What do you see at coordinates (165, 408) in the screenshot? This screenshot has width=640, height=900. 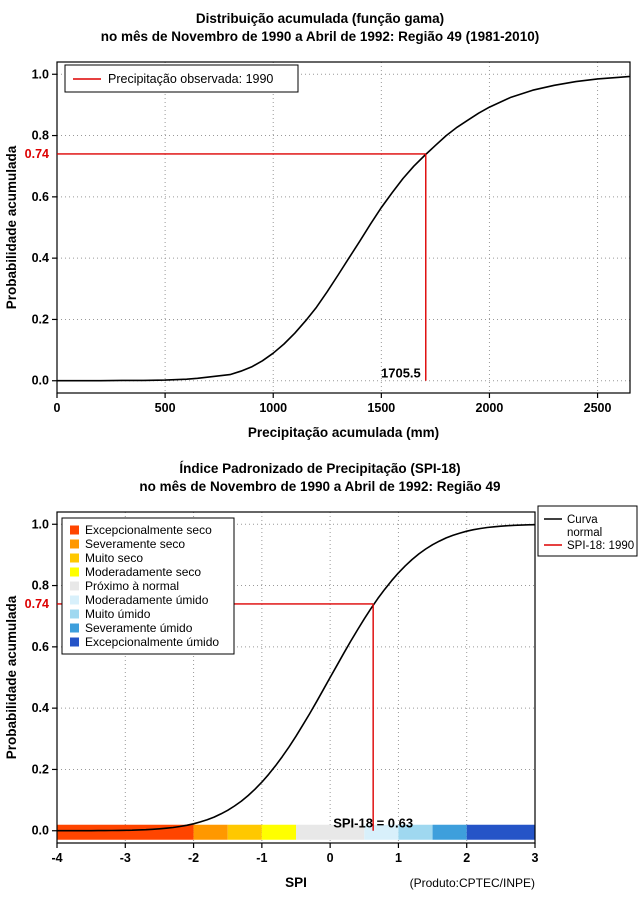 I see `x-tick-label: 500` at bounding box center [165, 408].